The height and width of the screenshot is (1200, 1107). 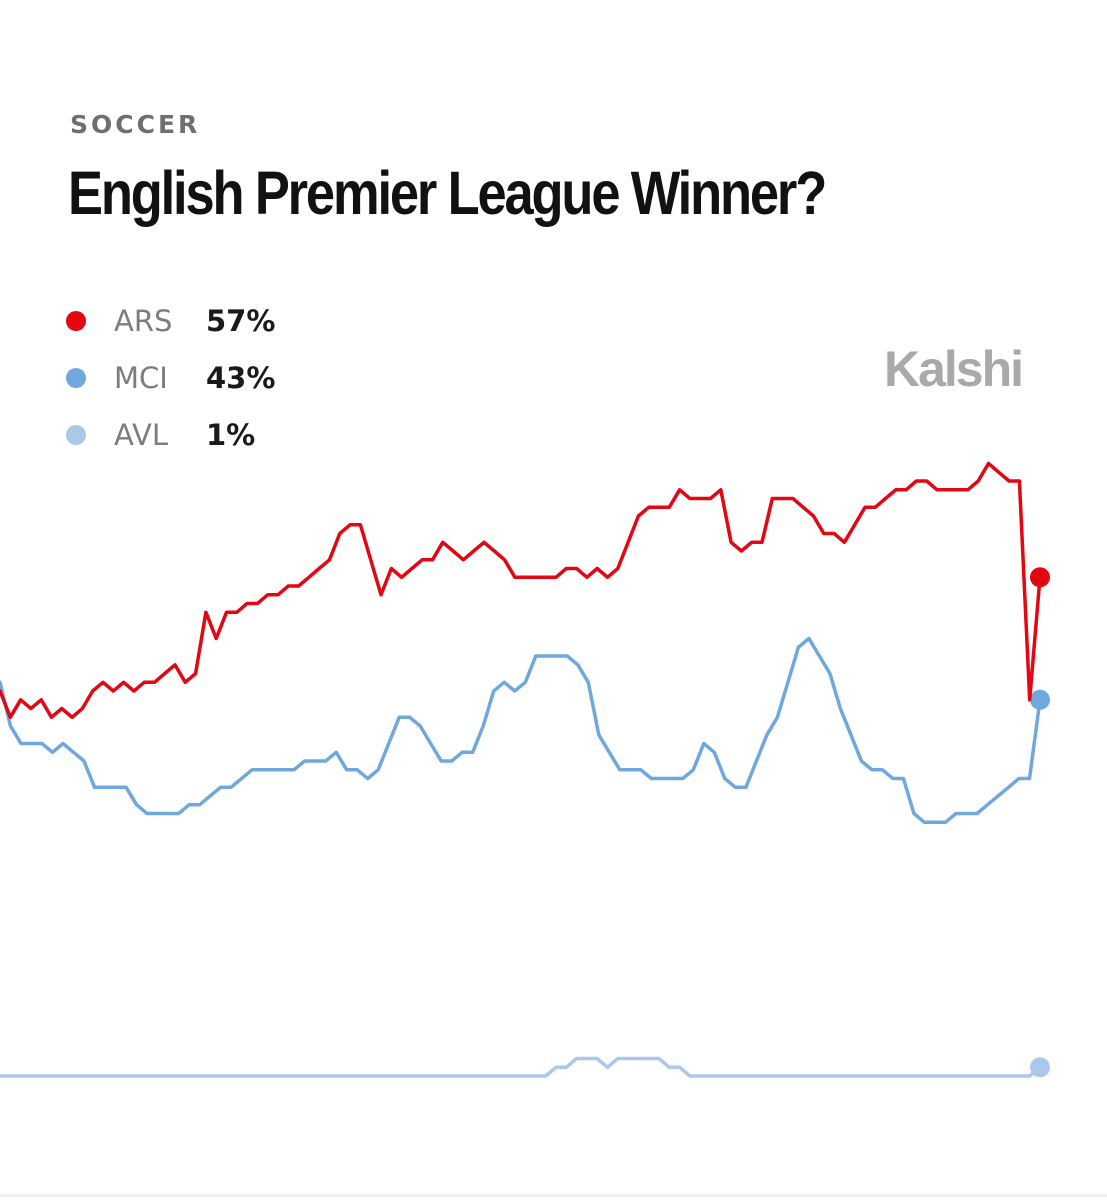 I want to click on legend-item-avl: AVL 1%, so click(x=170, y=434).